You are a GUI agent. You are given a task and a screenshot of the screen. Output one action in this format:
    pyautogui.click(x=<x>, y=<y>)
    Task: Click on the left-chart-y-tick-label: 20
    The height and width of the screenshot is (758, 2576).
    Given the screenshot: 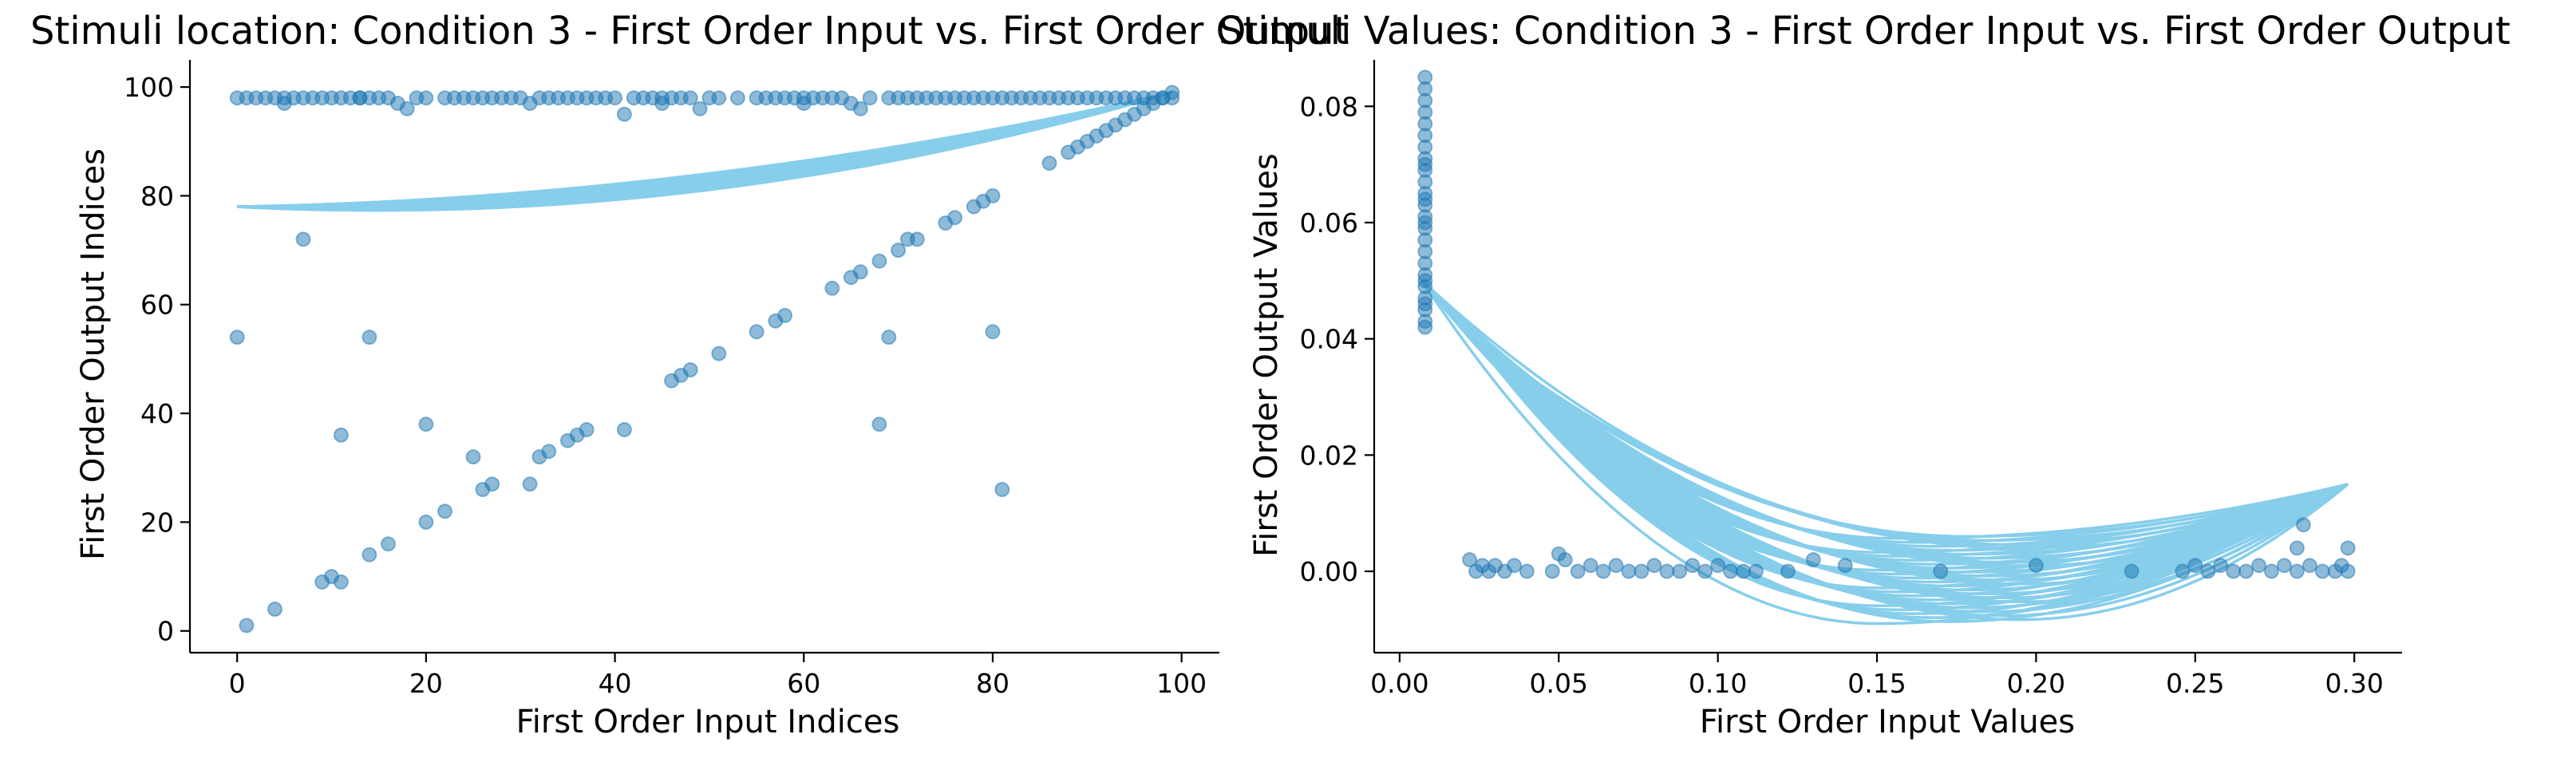 What is the action you would take?
    pyautogui.click(x=157, y=522)
    